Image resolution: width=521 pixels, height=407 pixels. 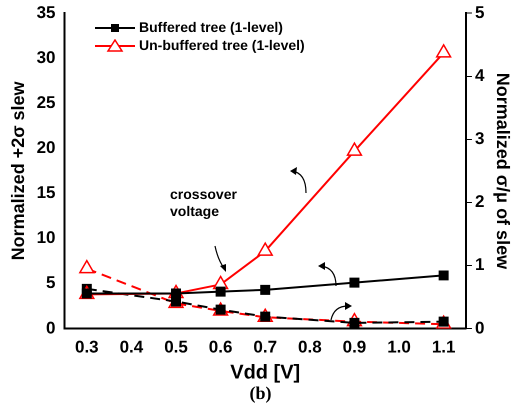 What do you see at coordinates (479, 75) in the screenshot?
I see `y2-tick-label: 4` at bounding box center [479, 75].